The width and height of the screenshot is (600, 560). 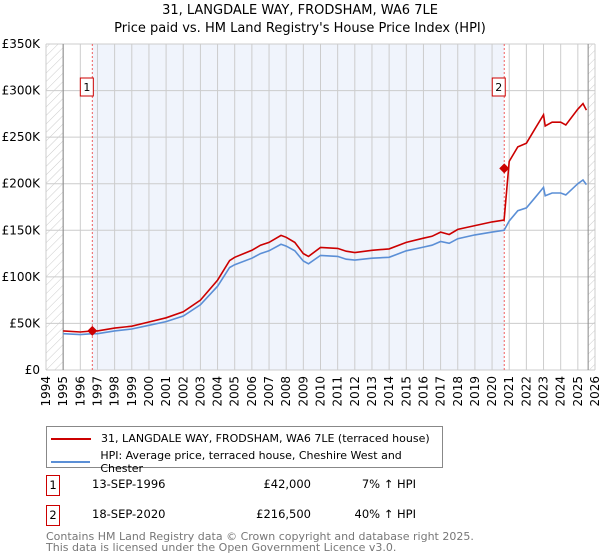 What do you see at coordinates (32, 370) in the screenshot?
I see `y-tick-label: £0` at bounding box center [32, 370].